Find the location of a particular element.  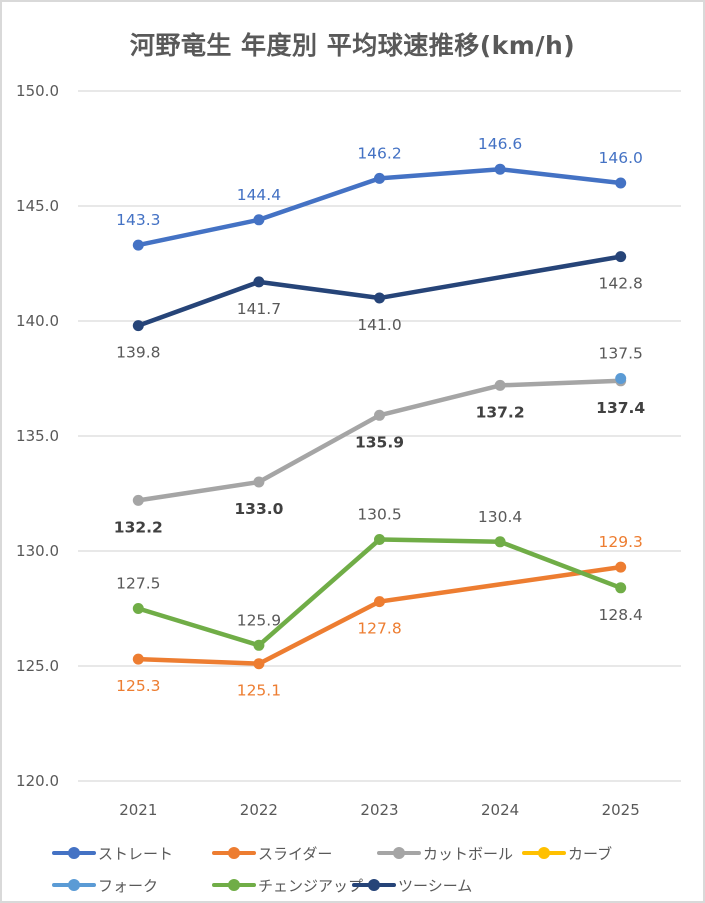

y-tick-label: 125.0 is located at coordinates (37, 666).